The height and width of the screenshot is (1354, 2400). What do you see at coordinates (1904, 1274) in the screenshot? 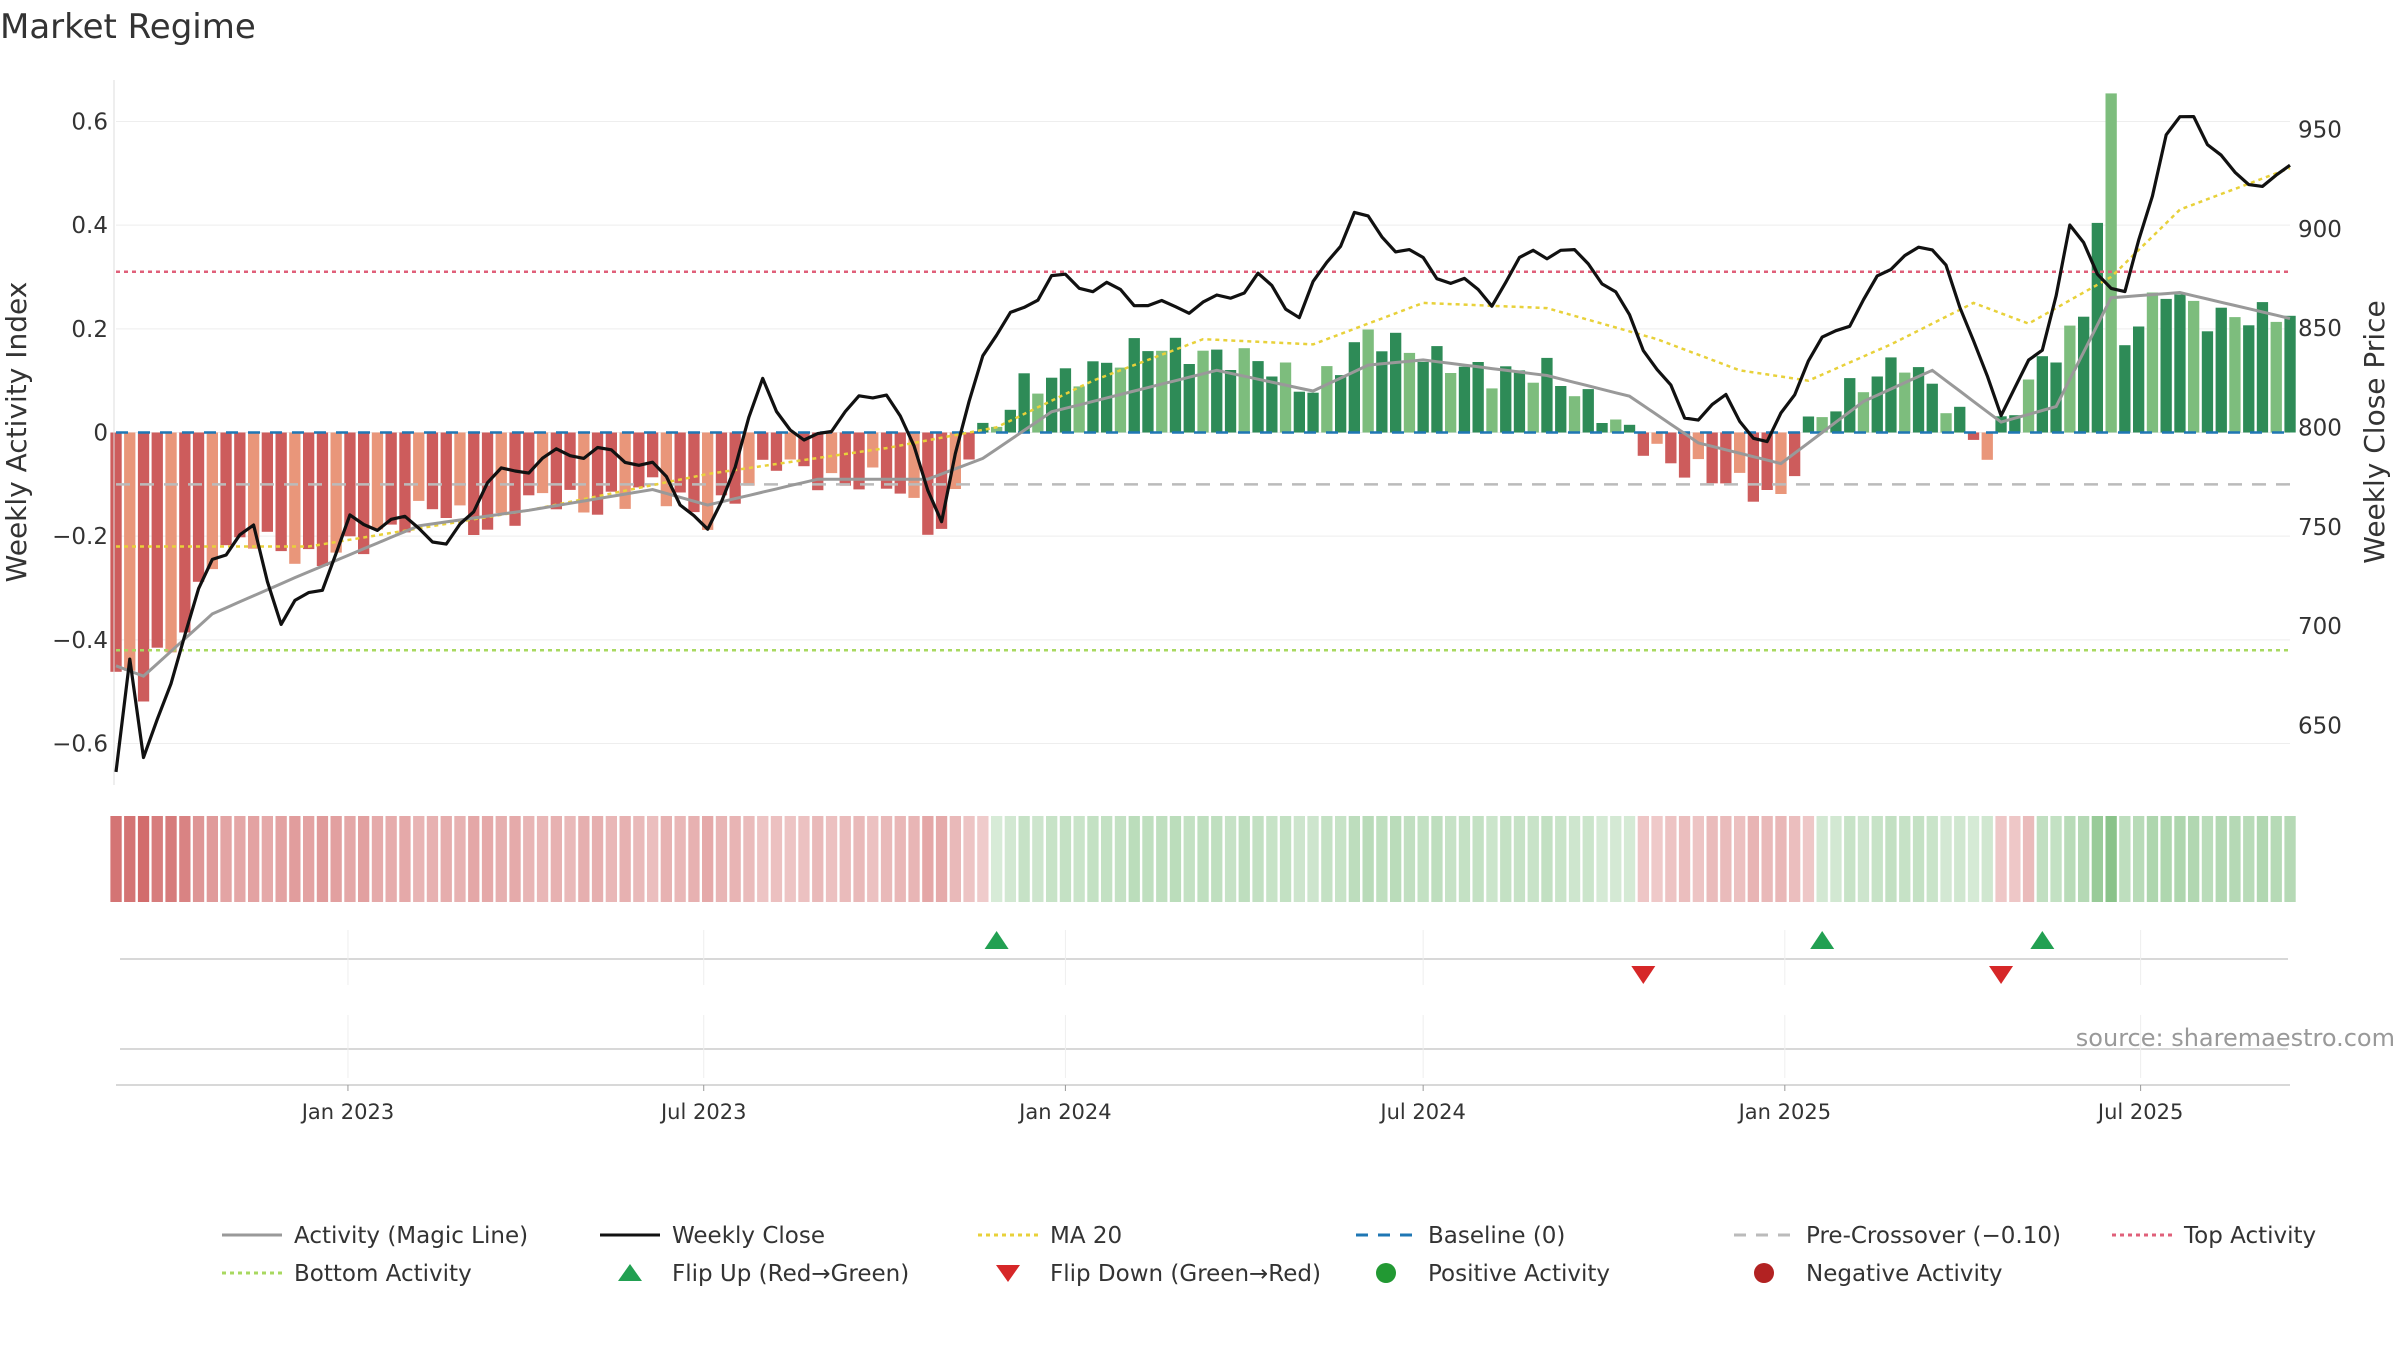
I see `legend-label: Negative Activity` at bounding box center [1904, 1274].